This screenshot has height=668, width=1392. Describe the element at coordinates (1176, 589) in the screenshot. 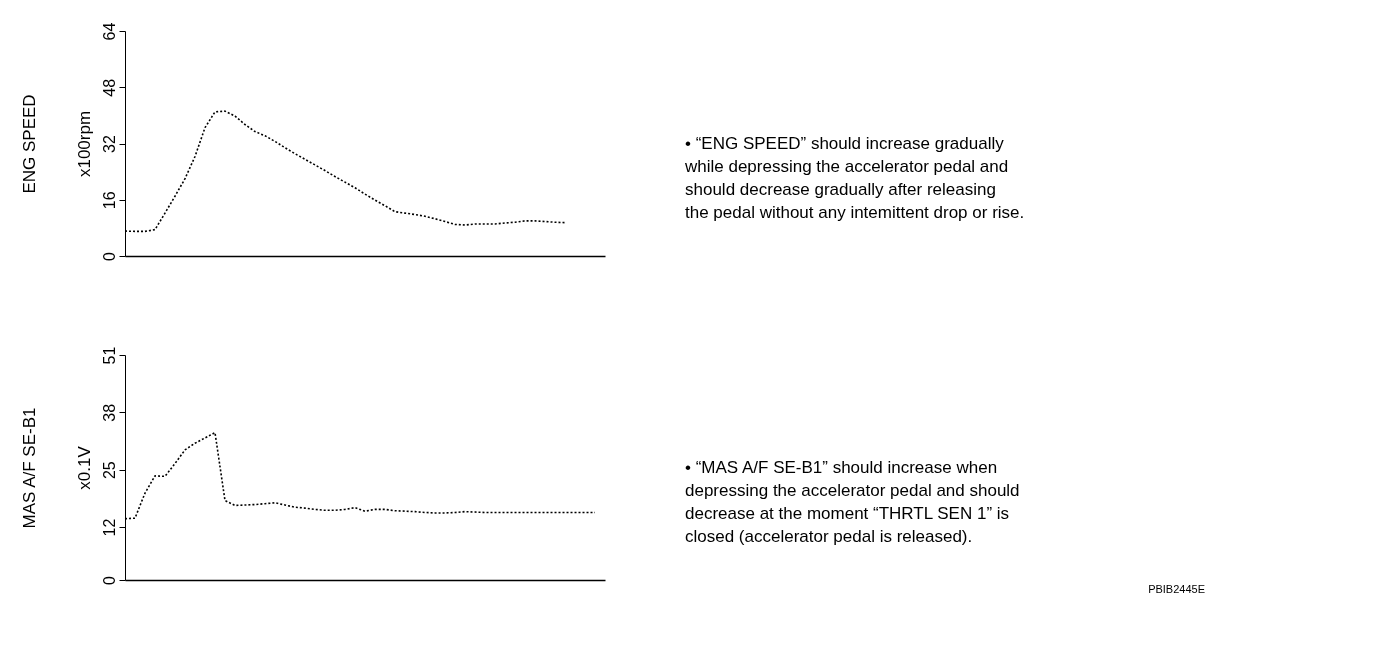

I see `text: PBIB2445E` at that location.